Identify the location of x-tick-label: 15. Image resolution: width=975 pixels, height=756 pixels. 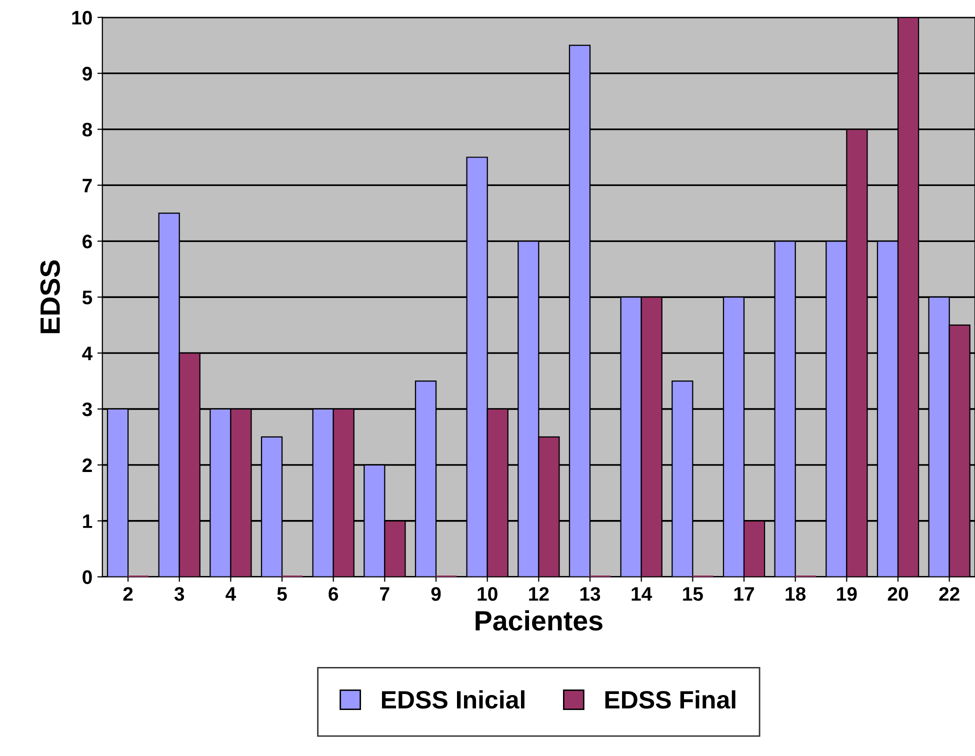
(693, 594).